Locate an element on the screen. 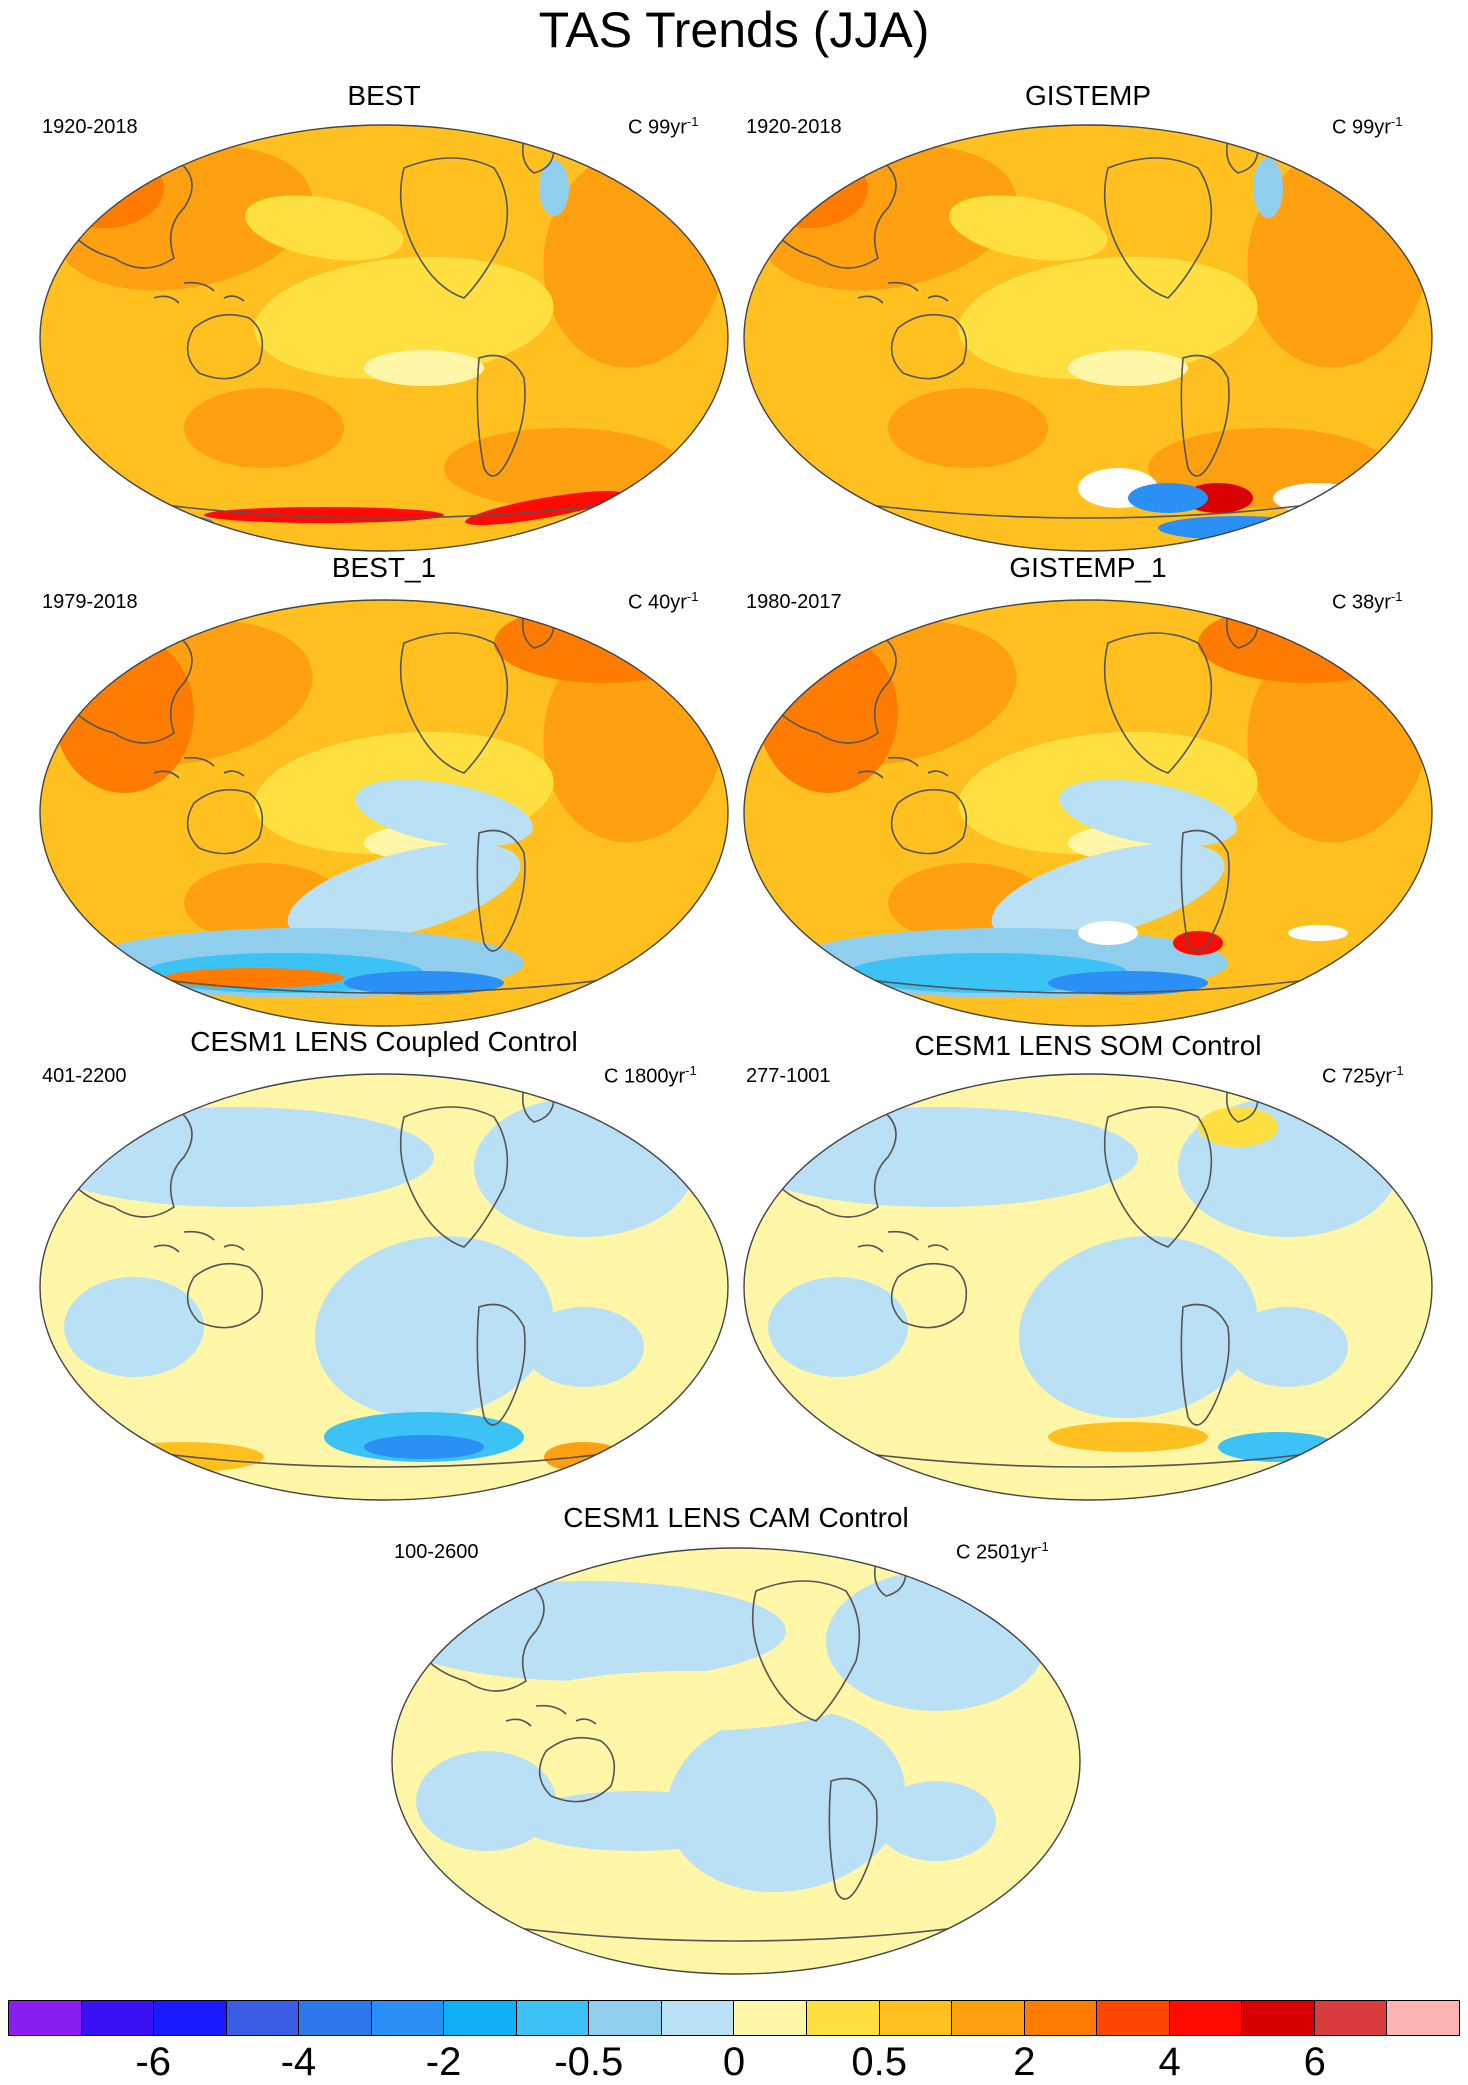  panel-units: C 2501yr-1 is located at coordinates (1002, 1551).